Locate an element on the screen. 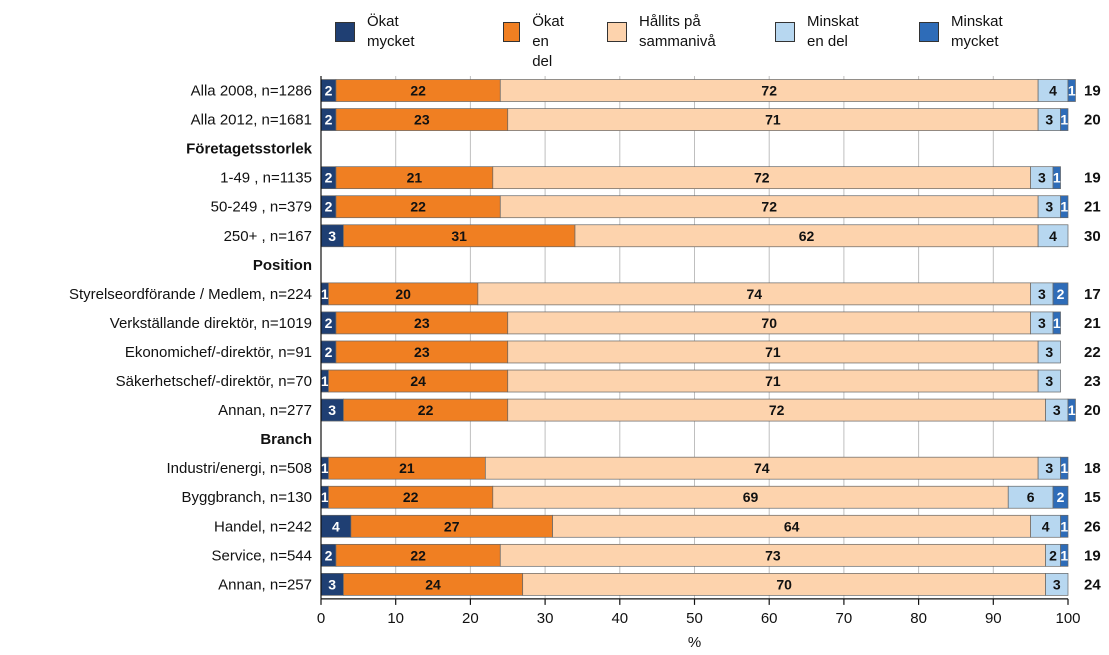 This screenshot has width=1109, height=655. data-label: 20 is located at coordinates (403, 294).